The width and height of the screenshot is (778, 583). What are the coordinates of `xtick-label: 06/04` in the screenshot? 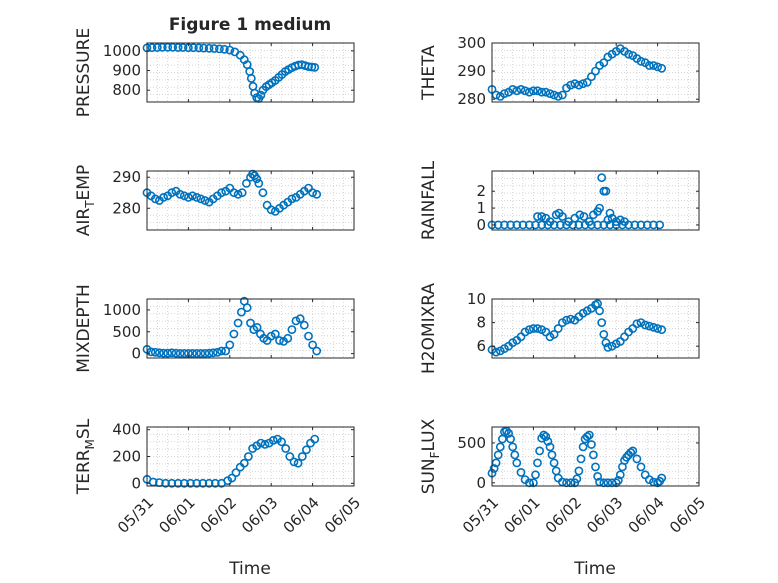 It's located at (646, 515).